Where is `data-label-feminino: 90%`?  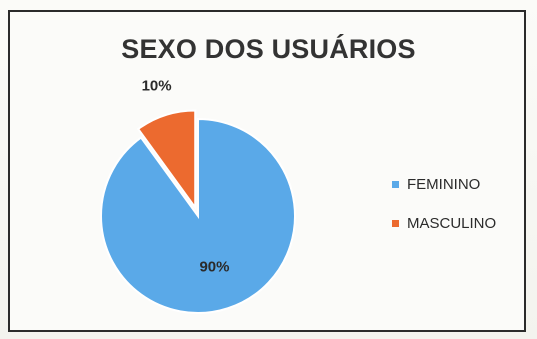 data-label-feminino: 90% is located at coordinates (214, 267).